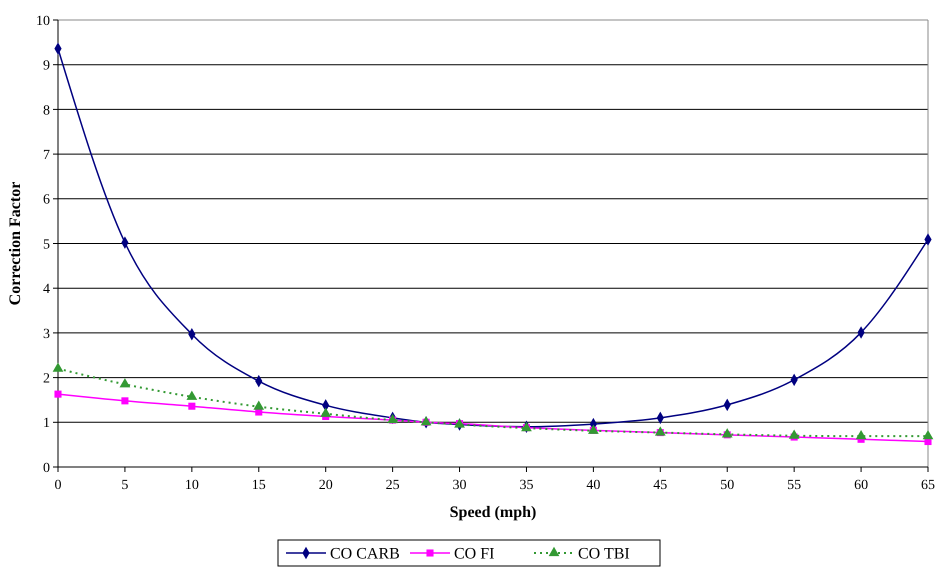 The height and width of the screenshot is (570, 938). Describe the element at coordinates (191, 485) in the screenshot. I see `x-tick-label: 10` at that location.